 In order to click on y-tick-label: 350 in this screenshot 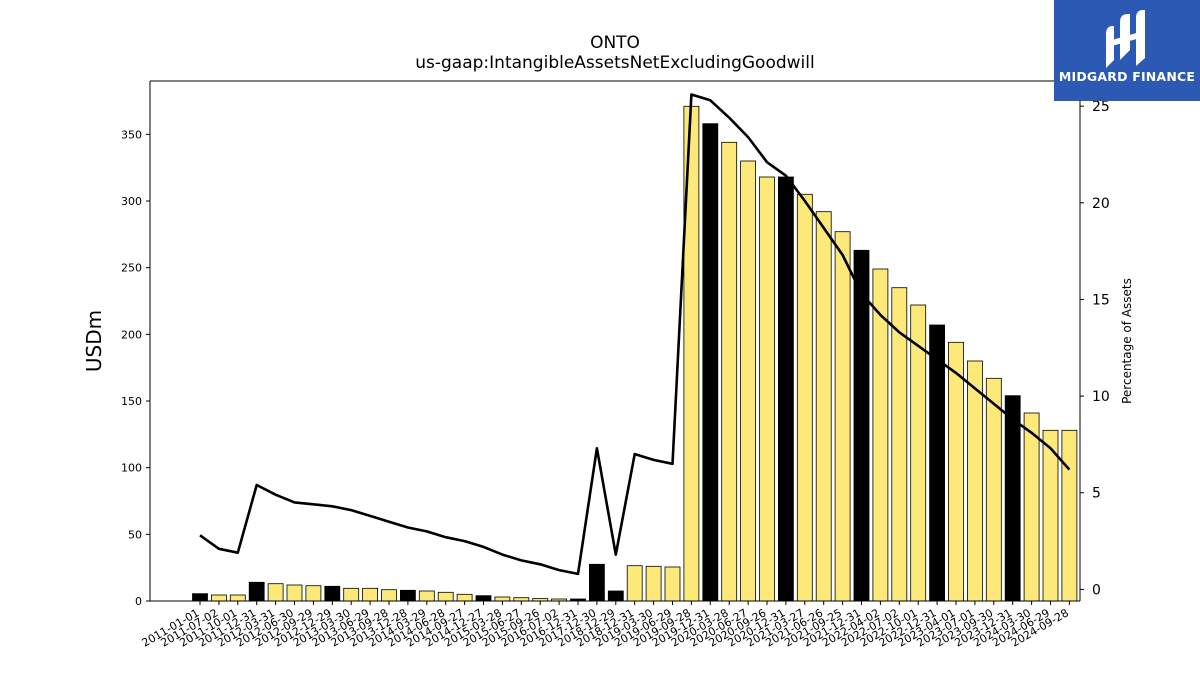, I will do `click(131, 134)`.